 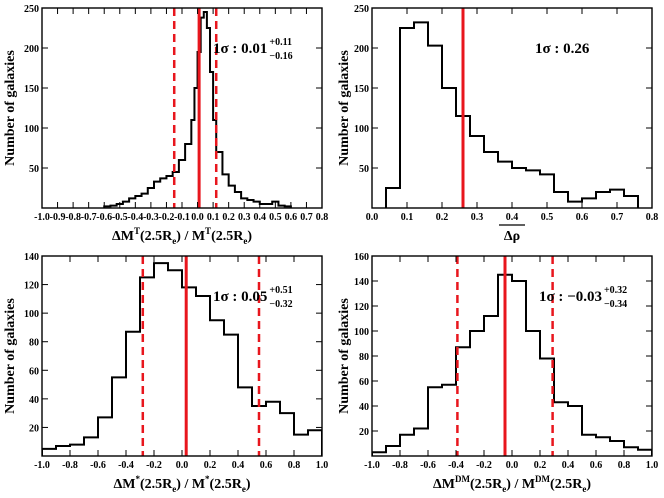 I want to click on y-tick-label: 150, so click(x=361, y=89).